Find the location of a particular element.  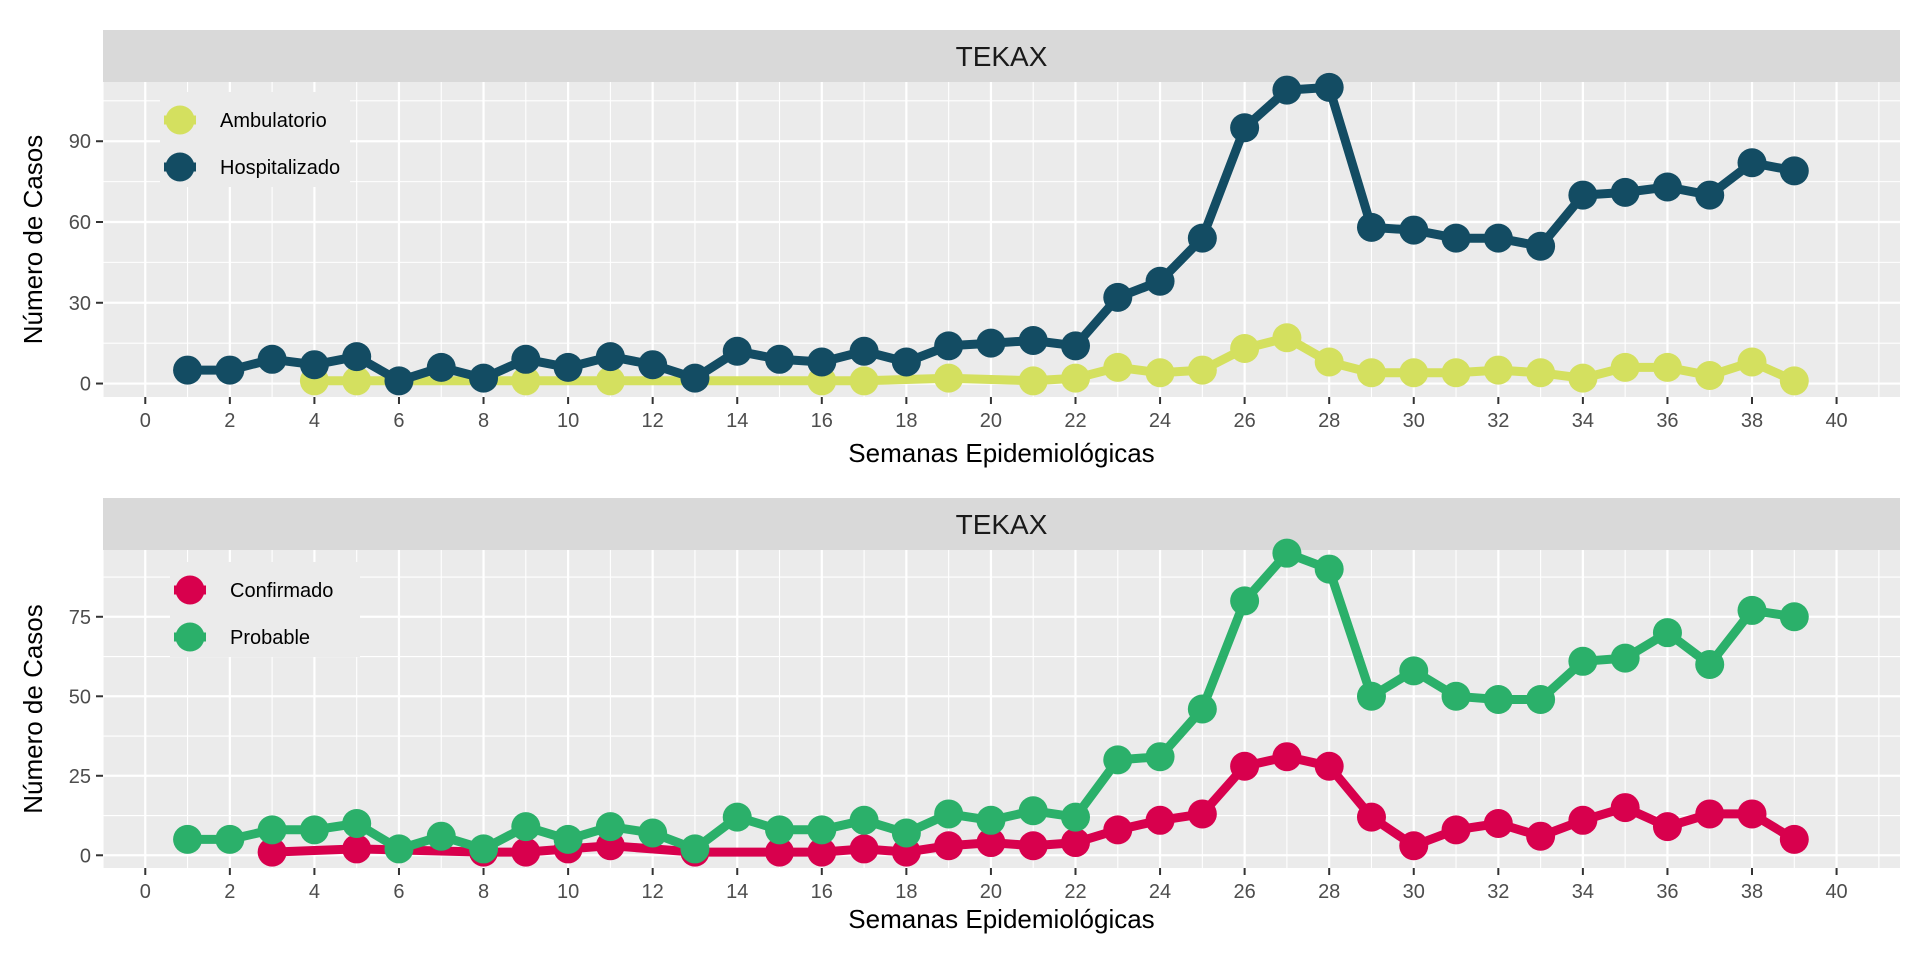

y-axis-title: Número de Casos is located at coordinates (33, 240).